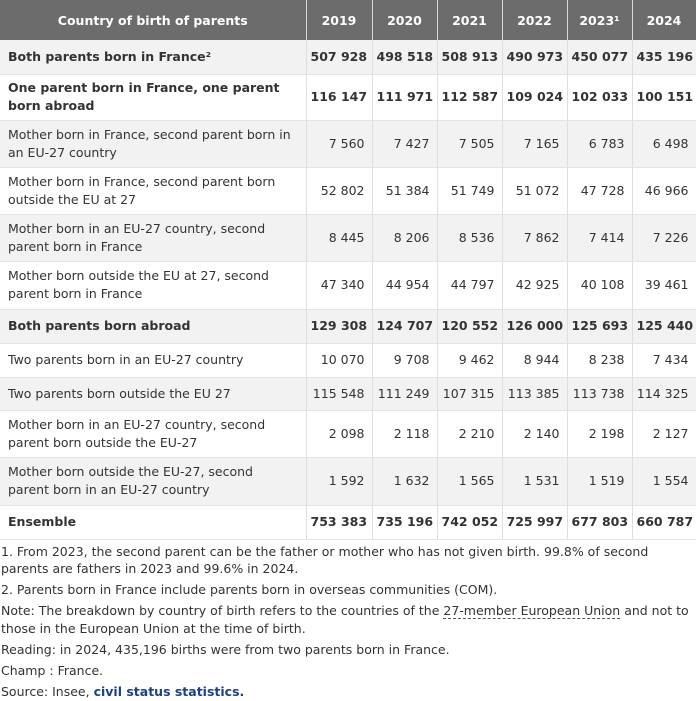  Describe the element at coordinates (535, 481) in the screenshot. I see `cell-value: 1 531` at that location.